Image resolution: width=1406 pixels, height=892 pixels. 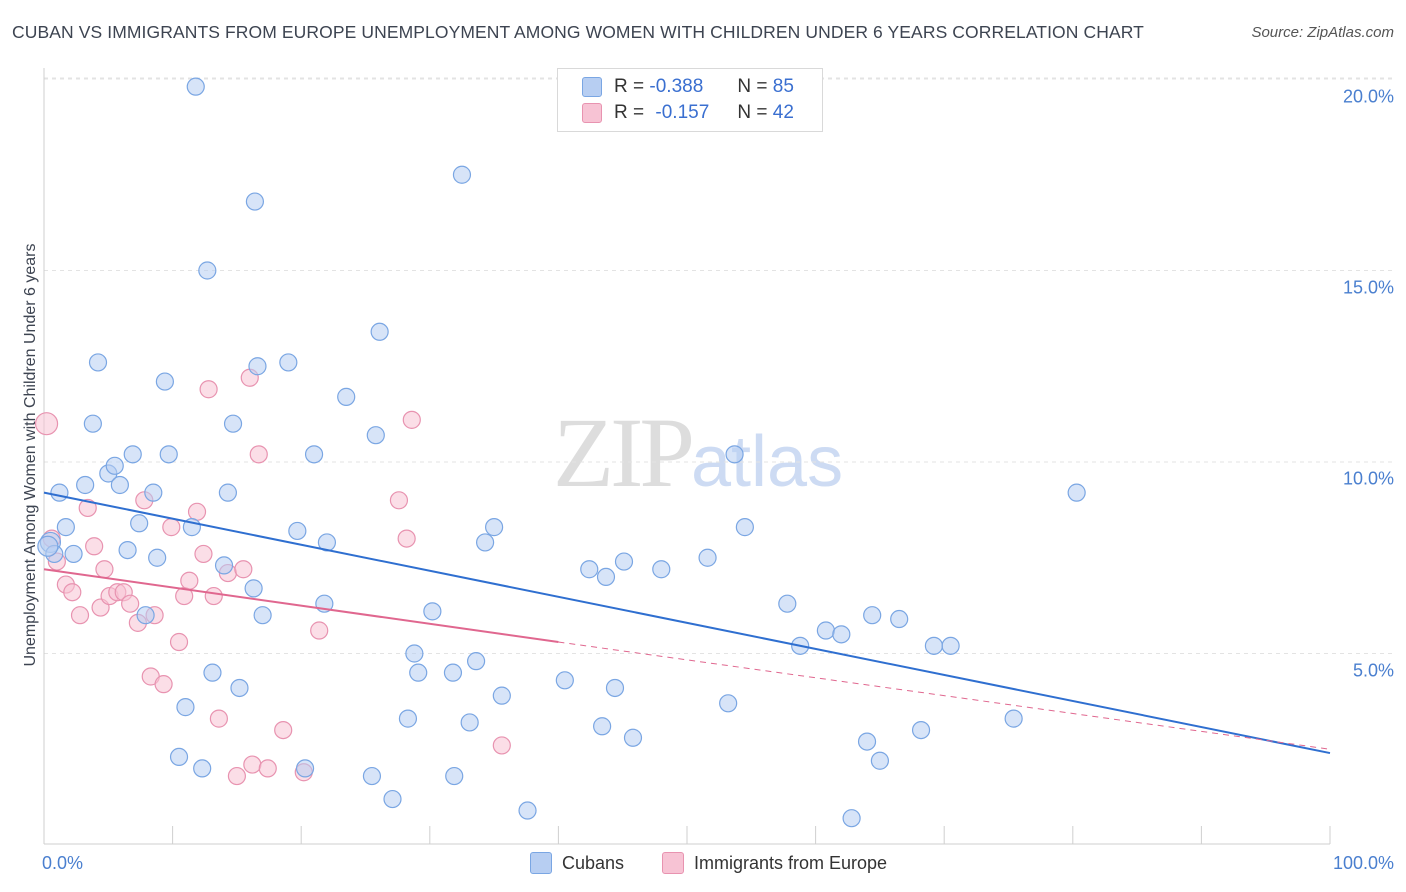 What do you see at coordinates (752, 112) in the screenshot?
I see `legend-n-label: N =` at bounding box center [752, 112].